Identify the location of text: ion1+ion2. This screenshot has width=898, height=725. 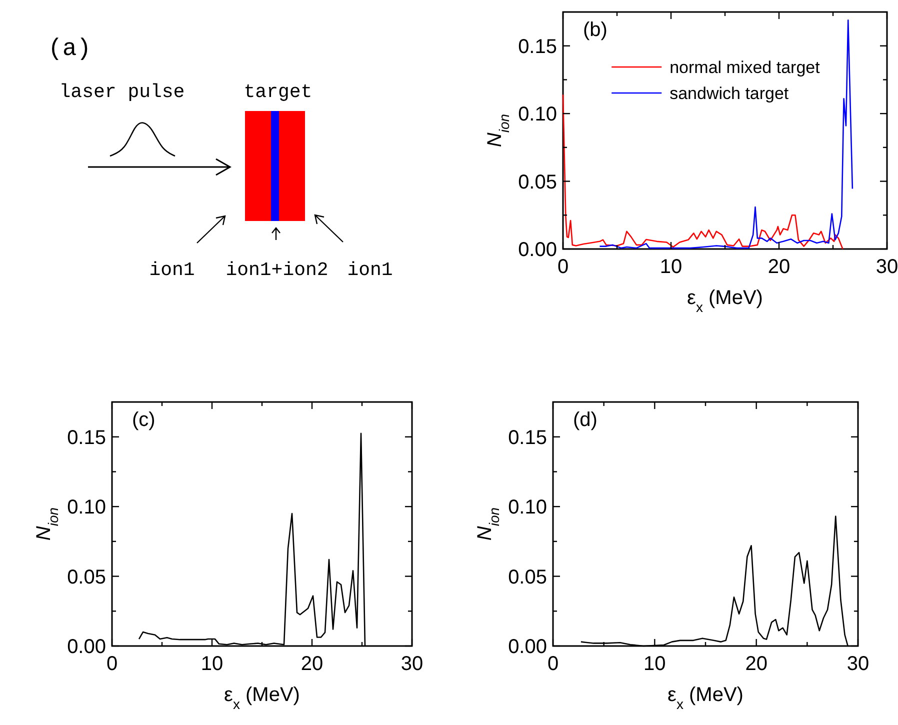
(277, 270).